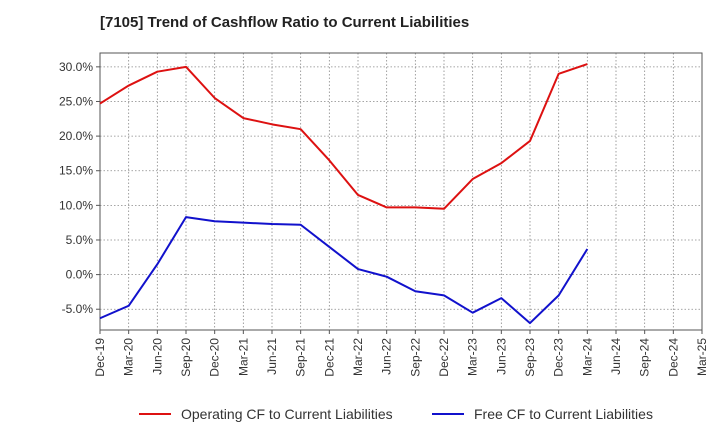  Describe the element at coordinates (616, 356) in the screenshot. I see `x-tick-label: Jun-24` at that location.